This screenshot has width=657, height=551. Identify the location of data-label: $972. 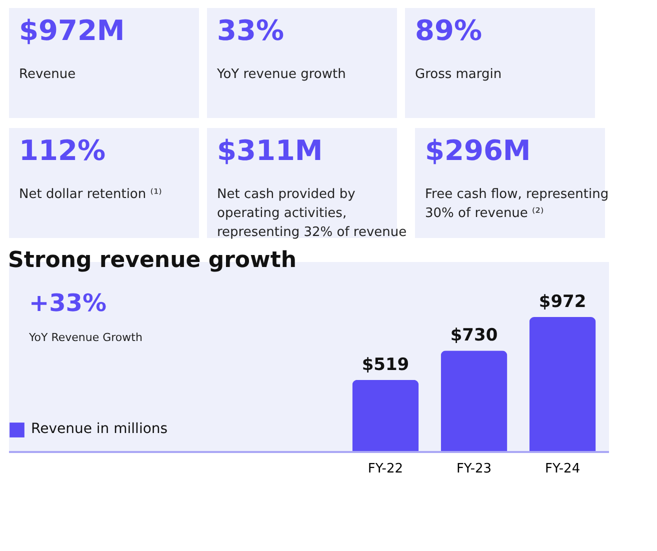
(562, 302).